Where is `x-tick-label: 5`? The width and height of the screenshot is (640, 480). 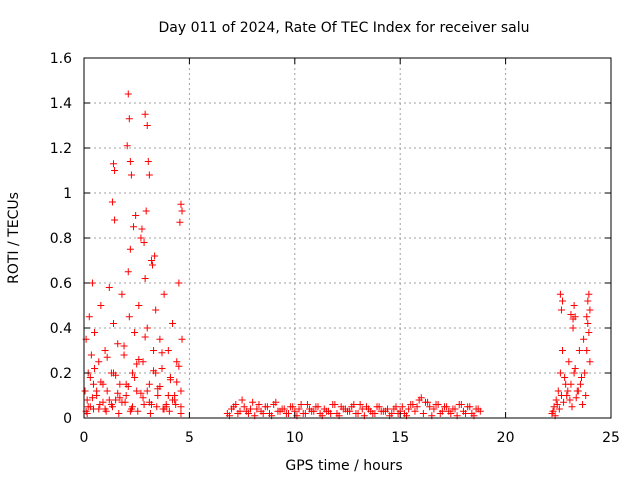
x-tick-label: 5 is located at coordinates (189, 438).